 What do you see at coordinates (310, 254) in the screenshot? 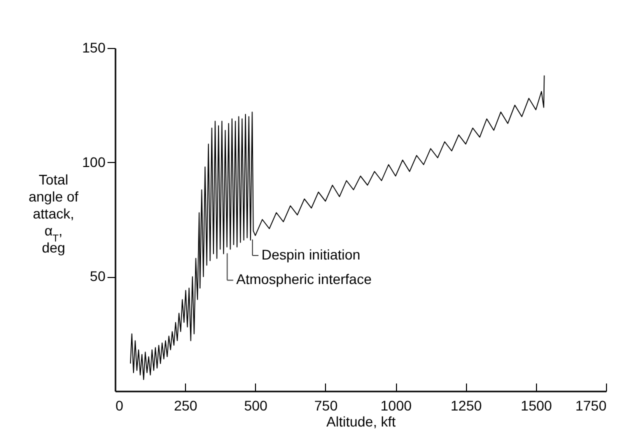
I see `annotation: Despin initiation` at bounding box center [310, 254].